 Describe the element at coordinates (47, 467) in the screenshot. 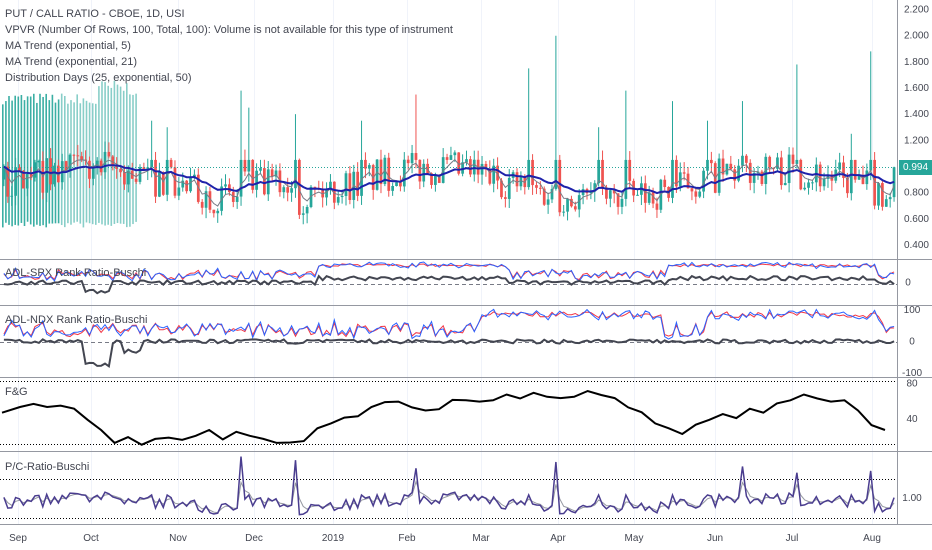

I see `pc-legend: P/C-Ratio-Buschi` at that location.